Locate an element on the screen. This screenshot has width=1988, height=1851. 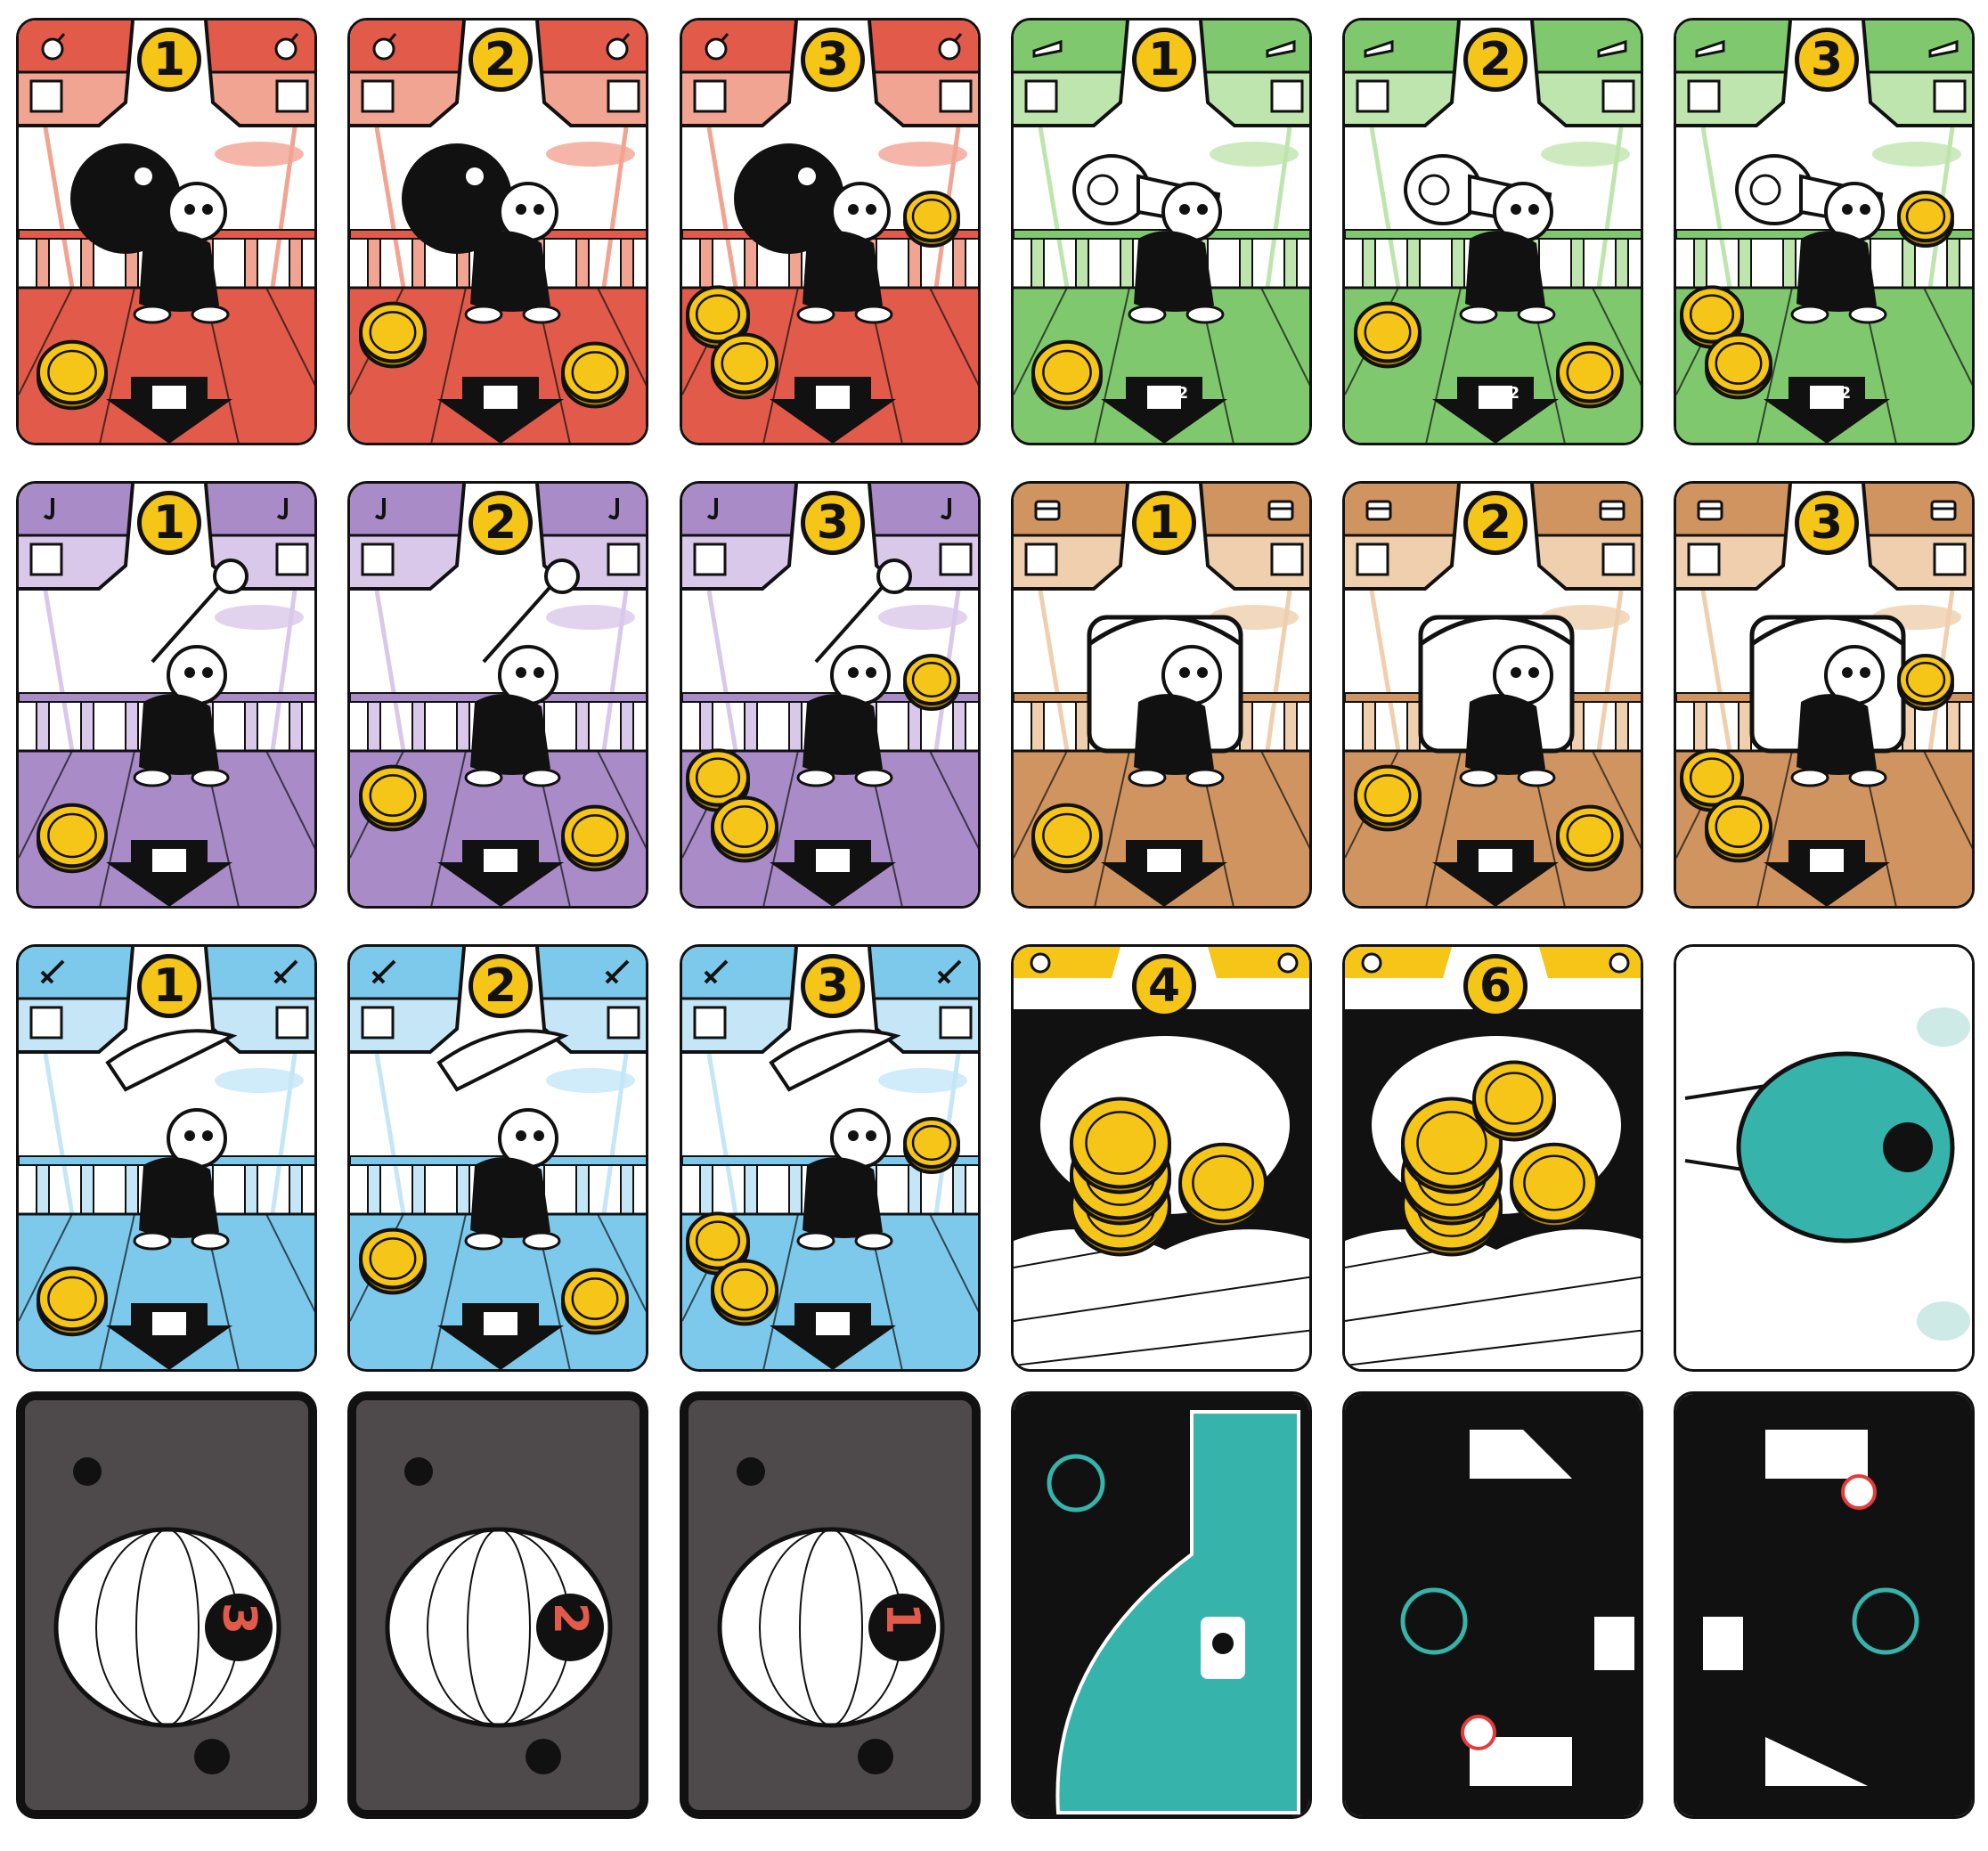
spyglass-card-number: 1 is located at coordinates (1164, 60).